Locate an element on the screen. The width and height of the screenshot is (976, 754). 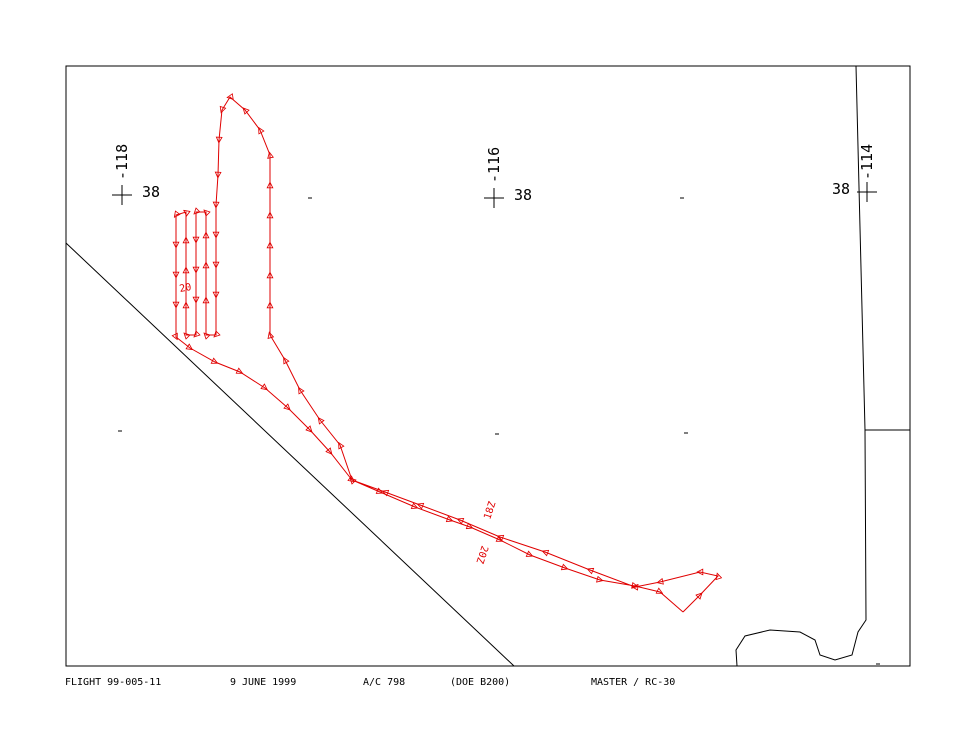
footer-sensor: MASTER / RC-30 is located at coordinates (633, 682).